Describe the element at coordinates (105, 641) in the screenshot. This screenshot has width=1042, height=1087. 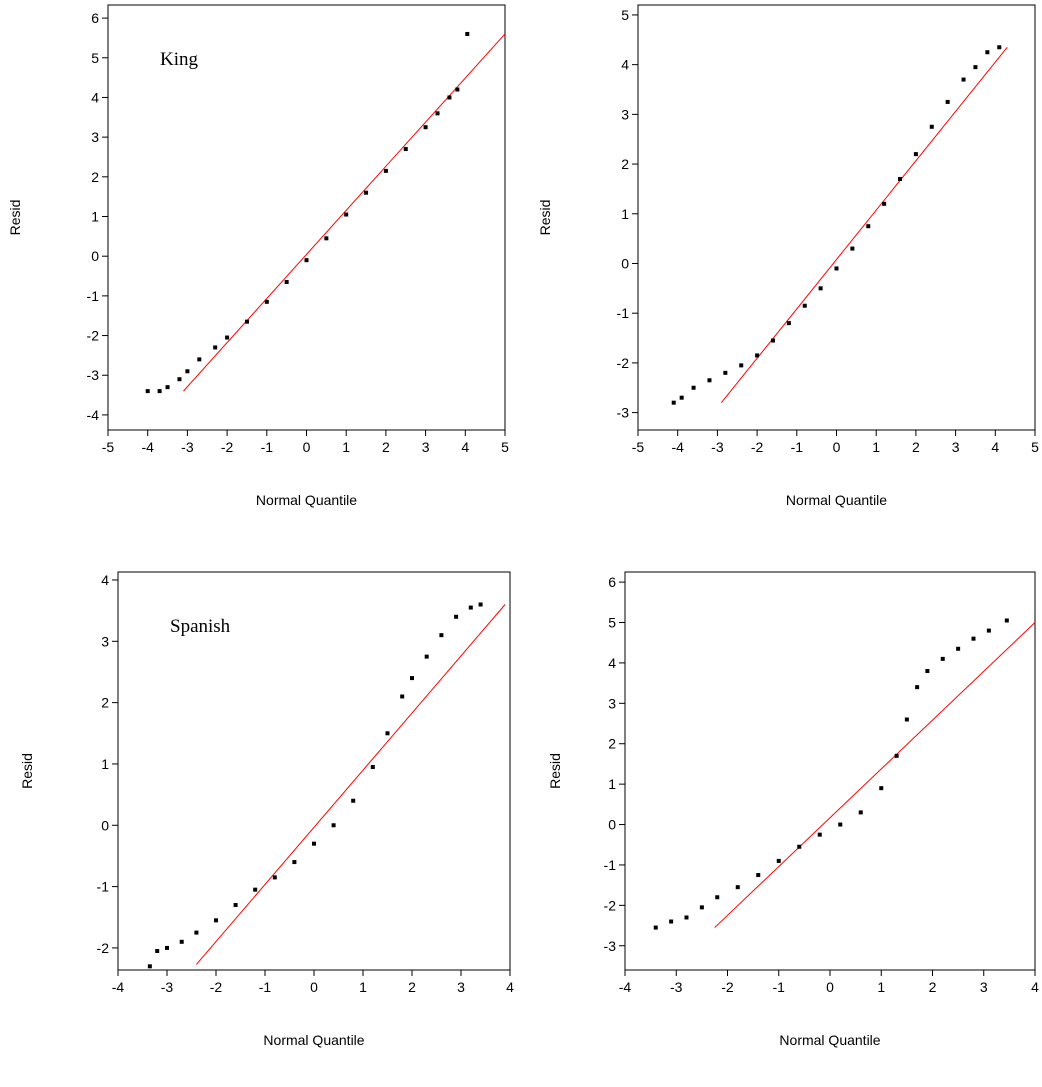
I see `y-tick-label: 3` at that location.